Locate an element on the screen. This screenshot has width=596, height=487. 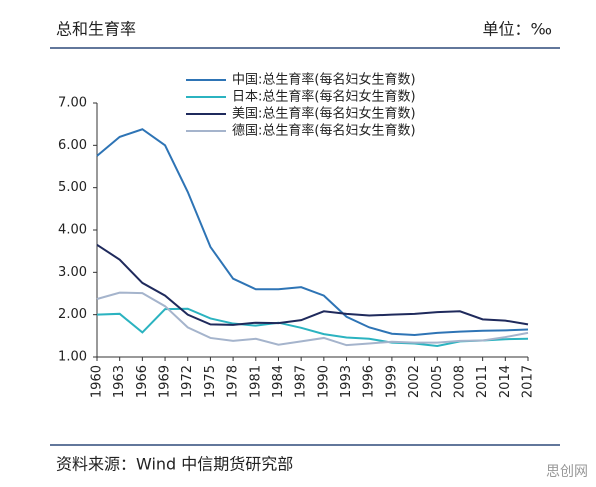
x-tick-label: 2014 is located at coordinates (505, 381).